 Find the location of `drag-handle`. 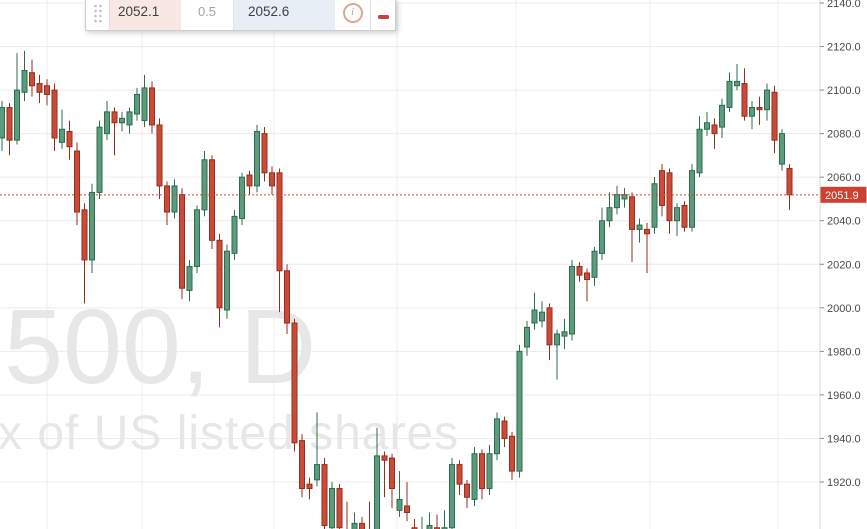

drag-handle is located at coordinates (97, 15).